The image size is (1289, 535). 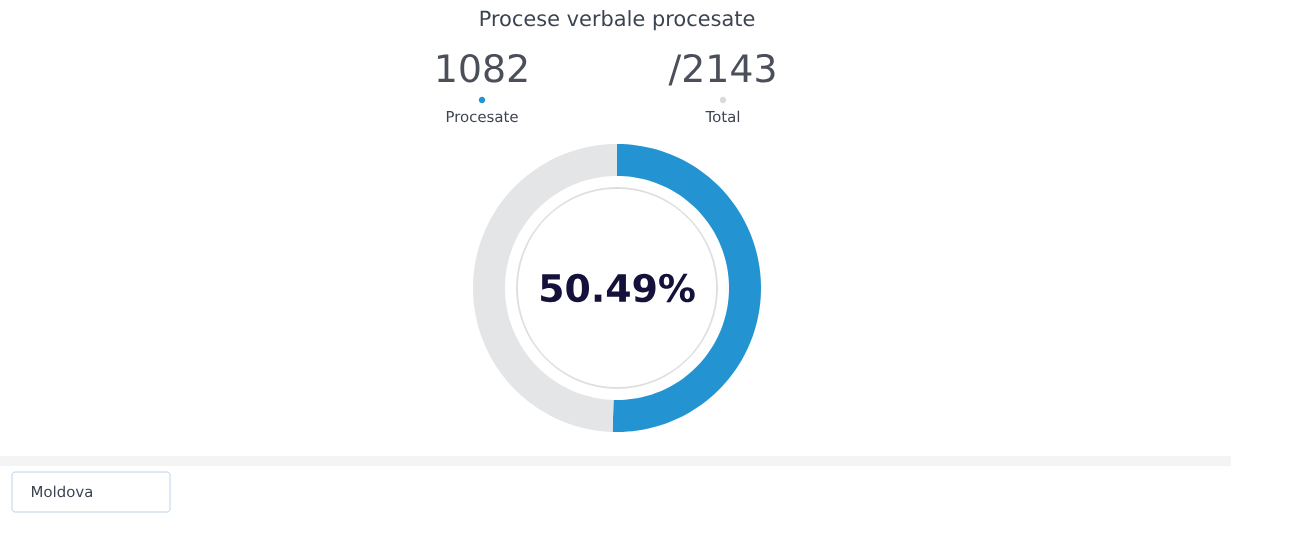 I want to click on data-label: 50.49%, so click(x=618, y=288).